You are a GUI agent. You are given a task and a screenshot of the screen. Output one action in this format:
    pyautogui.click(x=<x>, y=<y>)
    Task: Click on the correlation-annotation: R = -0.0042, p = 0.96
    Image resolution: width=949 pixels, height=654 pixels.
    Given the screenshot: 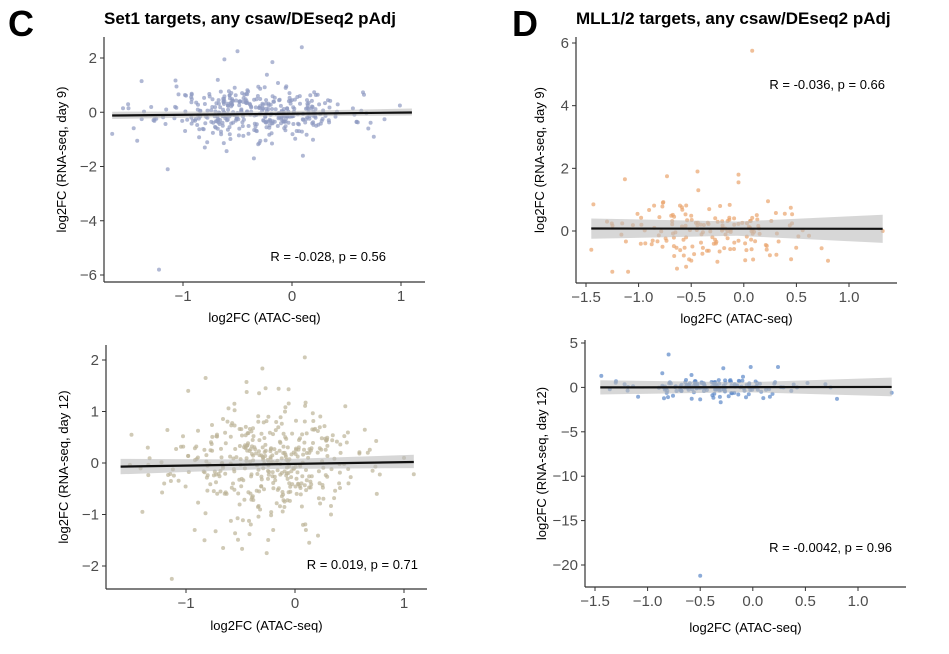 What is the action you would take?
    pyautogui.click(x=830, y=547)
    